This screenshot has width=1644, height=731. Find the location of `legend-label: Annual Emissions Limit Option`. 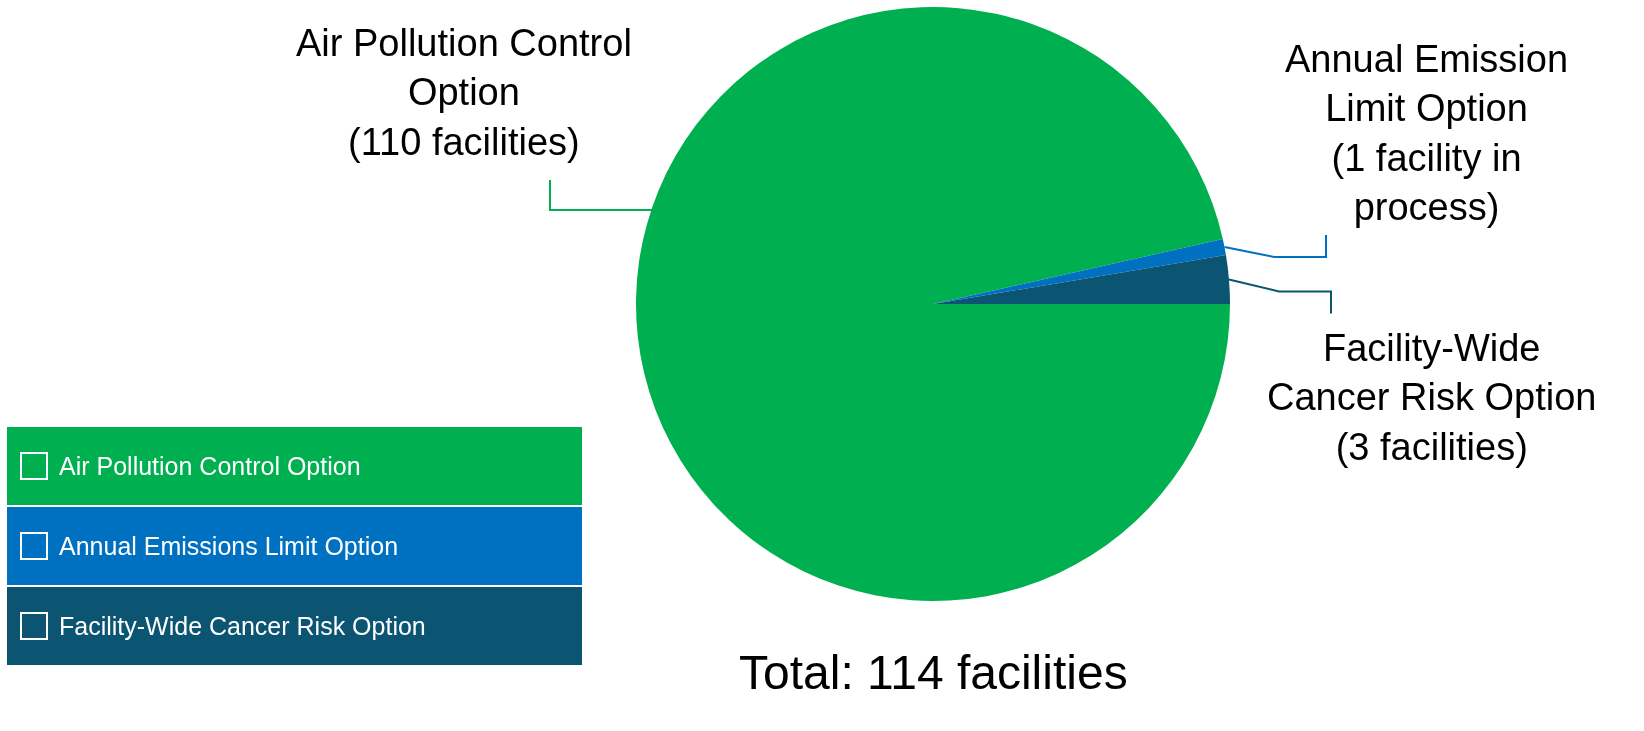

legend-label: Annual Emissions Limit Option is located at coordinates (229, 546).